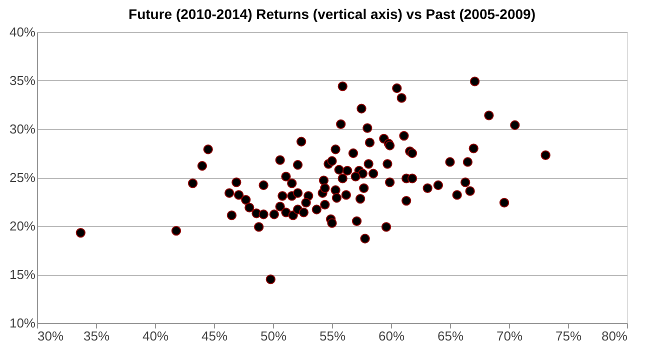 Image resolution: width=650 pixels, height=351 pixels. Describe the element at coordinates (568, 336) in the screenshot. I see `x-tick-label: 75%` at that location.